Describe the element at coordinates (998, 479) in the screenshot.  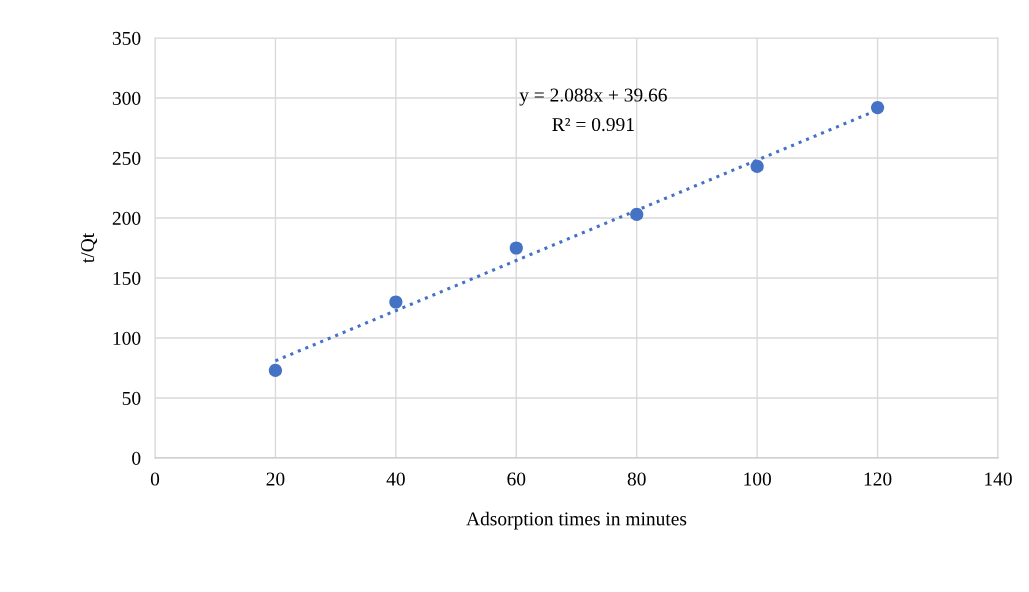
I see `x-tick-label: 140` at that location.